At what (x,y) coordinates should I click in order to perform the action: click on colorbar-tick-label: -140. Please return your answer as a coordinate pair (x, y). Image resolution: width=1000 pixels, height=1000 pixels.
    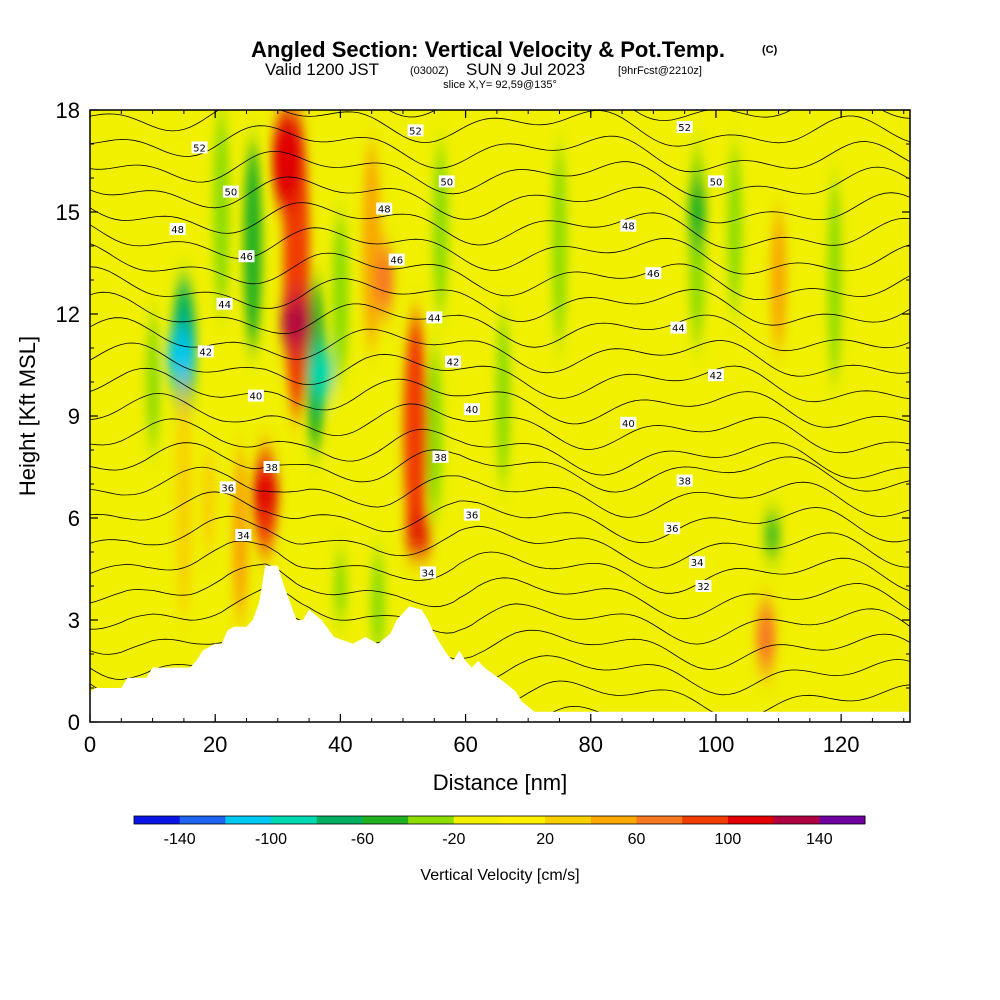
    Looking at the image, I should click on (180, 839).